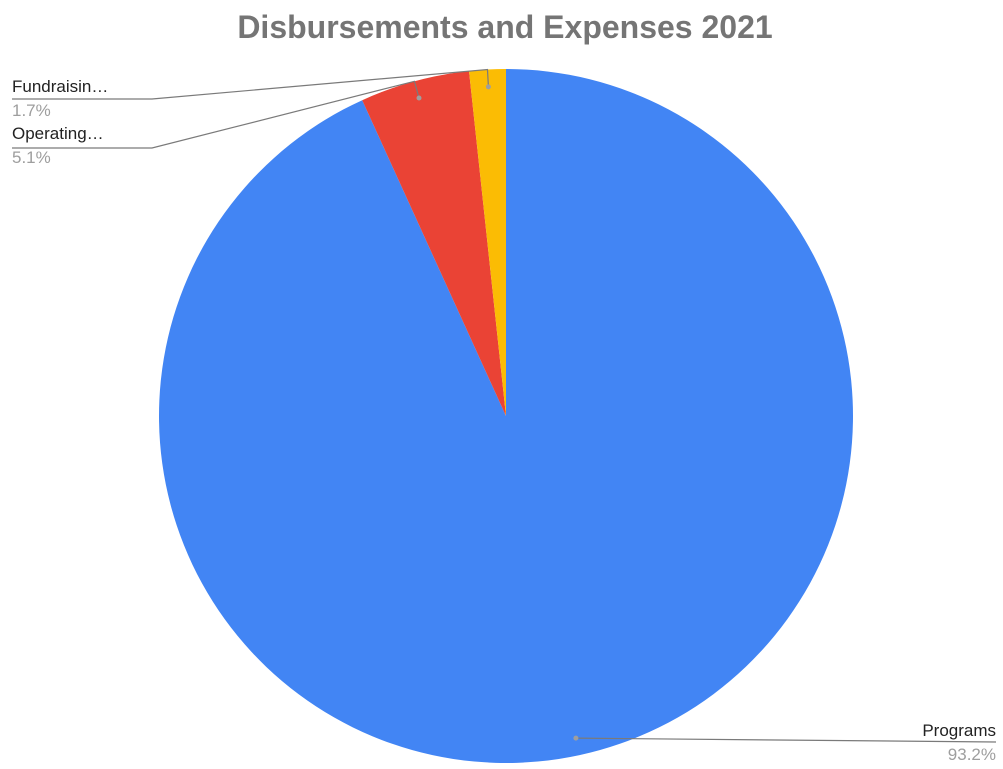  Describe the element at coordinates (216, 114) in the screenshot. I see `leader-line-operating` at that location.